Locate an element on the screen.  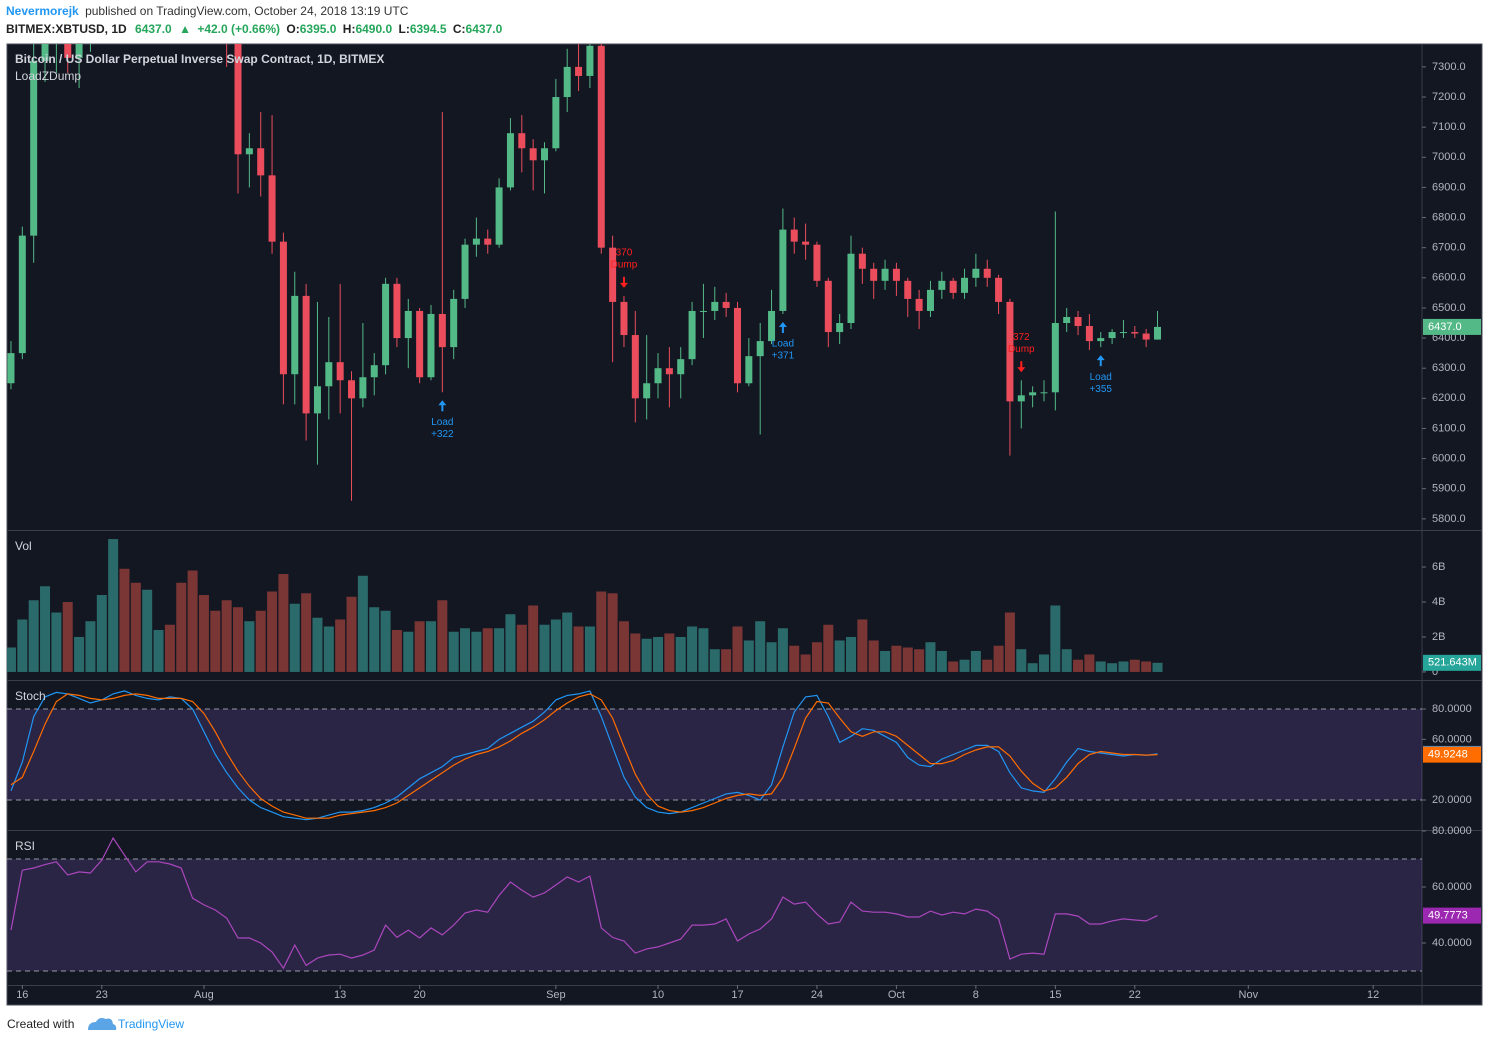
y-tick-label: 6600.0 is located at coordinates (1449, 278).